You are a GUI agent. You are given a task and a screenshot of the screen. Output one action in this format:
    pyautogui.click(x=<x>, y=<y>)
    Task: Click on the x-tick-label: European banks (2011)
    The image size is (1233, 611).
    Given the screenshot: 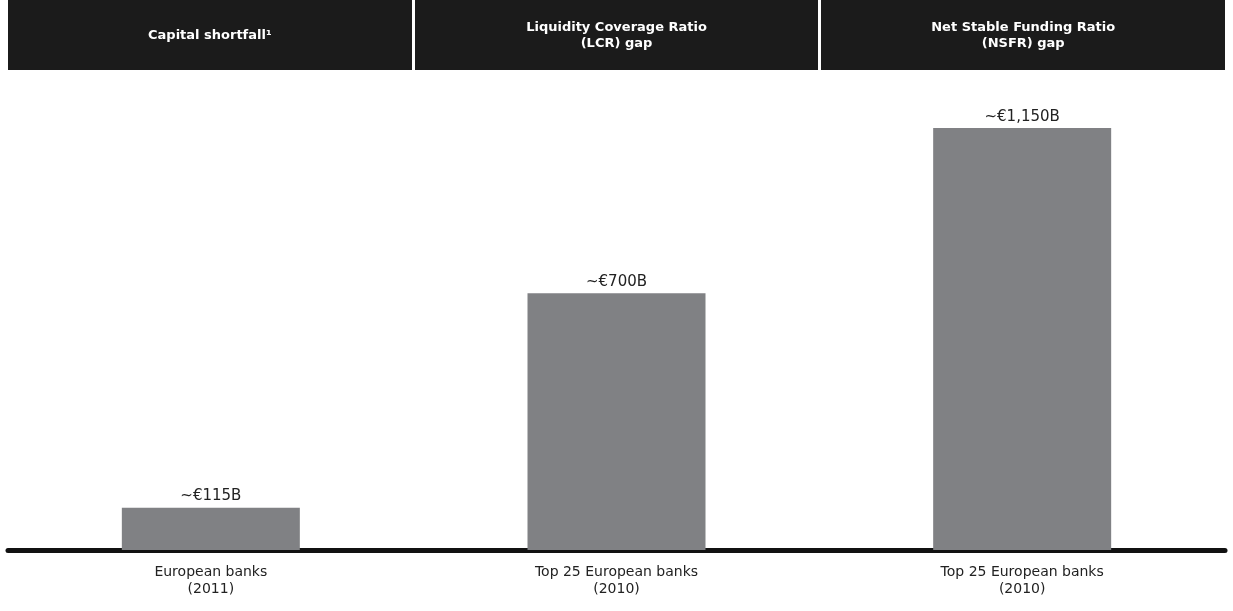 What is the action you would take?
    pyautogui.click(x=211, y=579)
    